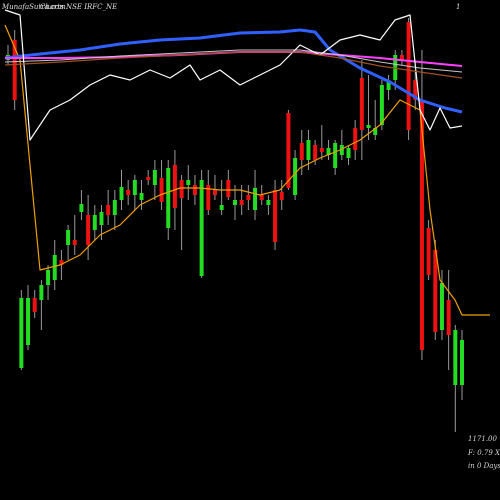  Describe the element at coordinates (484, 466) in the screenshot. I see `period-label: in 0 Days` at that location.